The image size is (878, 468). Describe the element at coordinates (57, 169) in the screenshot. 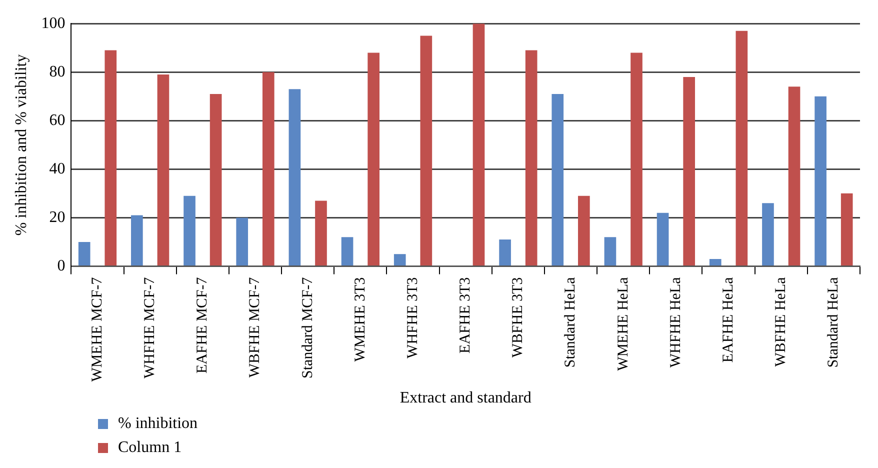

I see `y-tick-label: 40` at that location.